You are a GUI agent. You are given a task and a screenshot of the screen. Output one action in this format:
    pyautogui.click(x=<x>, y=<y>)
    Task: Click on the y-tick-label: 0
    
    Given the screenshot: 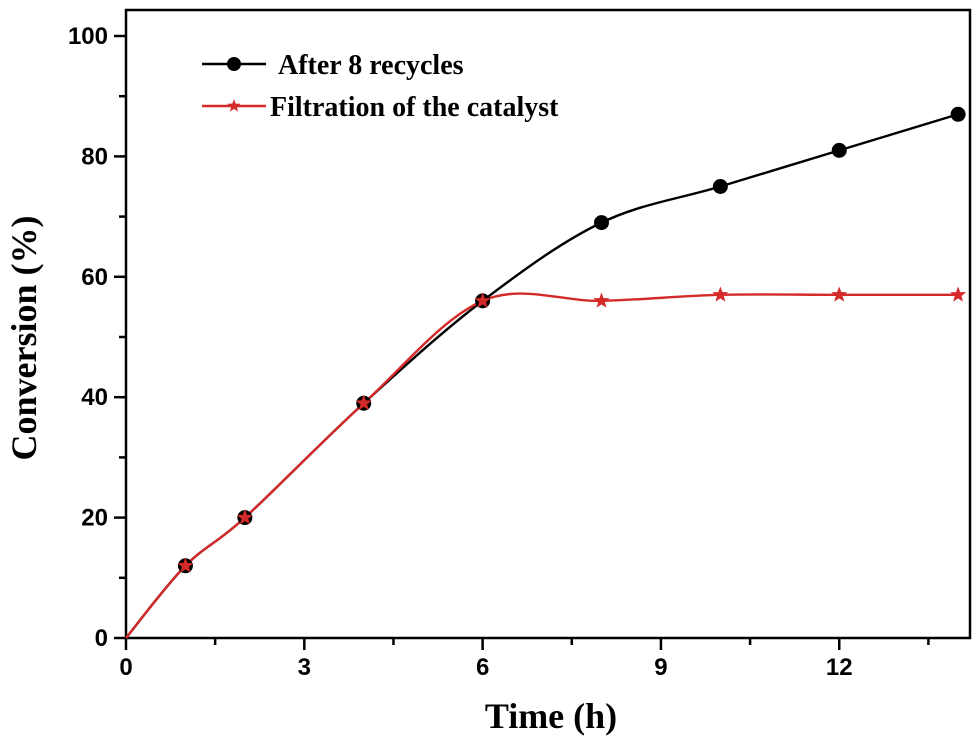 What is the action you would take?
    pyautogui.click(x=101, y=638)
    